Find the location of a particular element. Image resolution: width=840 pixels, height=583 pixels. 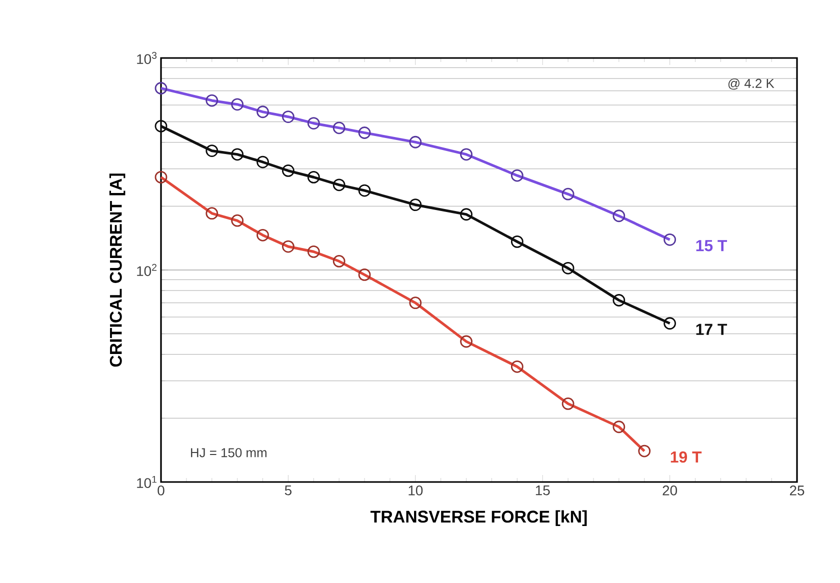

annotation: @ 4.2 K is located at coordinates (751, 84).